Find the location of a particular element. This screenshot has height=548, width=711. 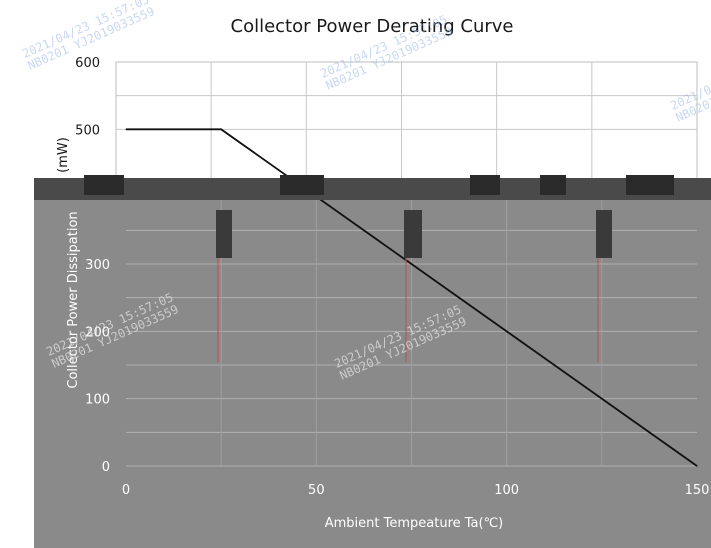

chart-title: Collector Power Derating Curve is located at coordinates (372, 26).